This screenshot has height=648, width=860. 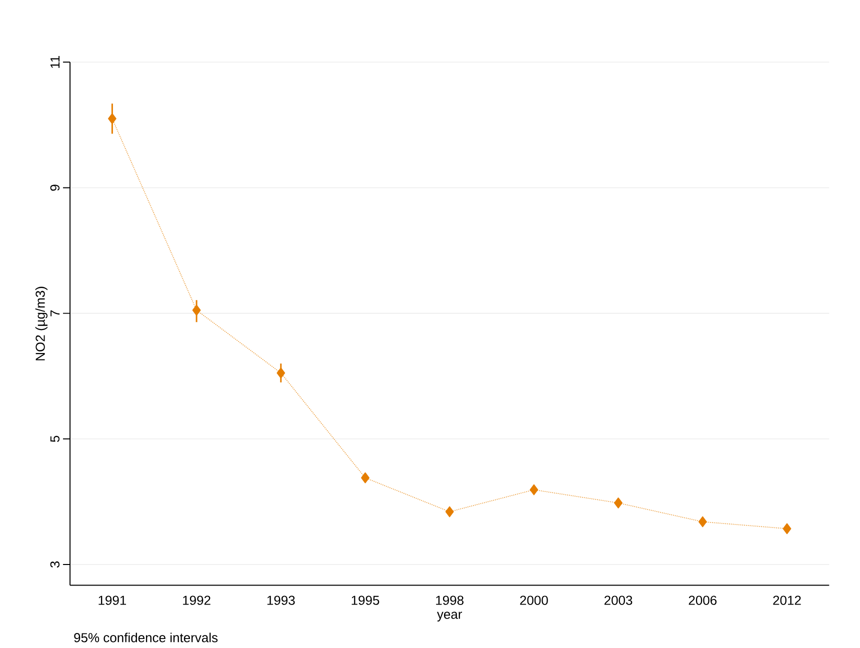 I want to click on x-tick-label: 1995, so click(x=366, y=600).